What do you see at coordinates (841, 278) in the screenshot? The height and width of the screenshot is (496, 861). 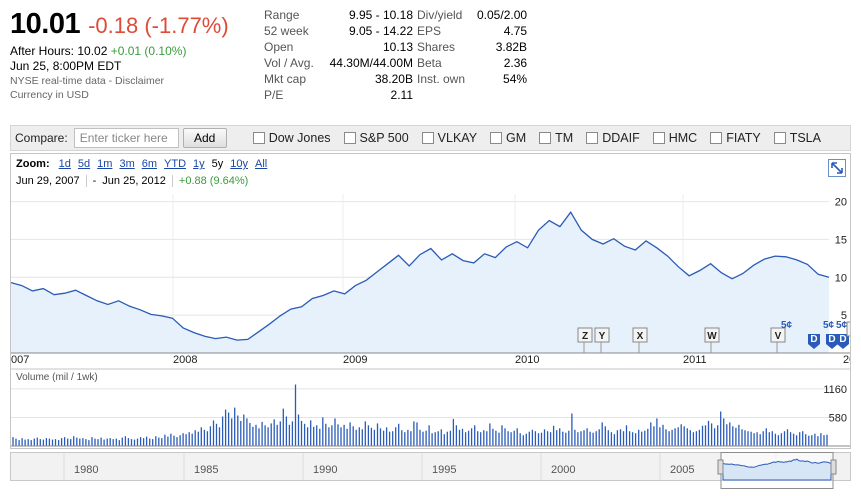 I see `y-tick-label: 10` at bounding box center [841, 278].